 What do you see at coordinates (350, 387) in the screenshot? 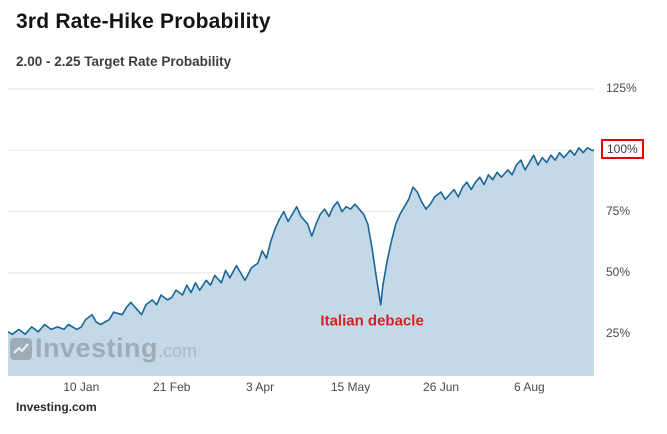
I see `x-axis-label: 15 May` at bounding box center [350, 387].